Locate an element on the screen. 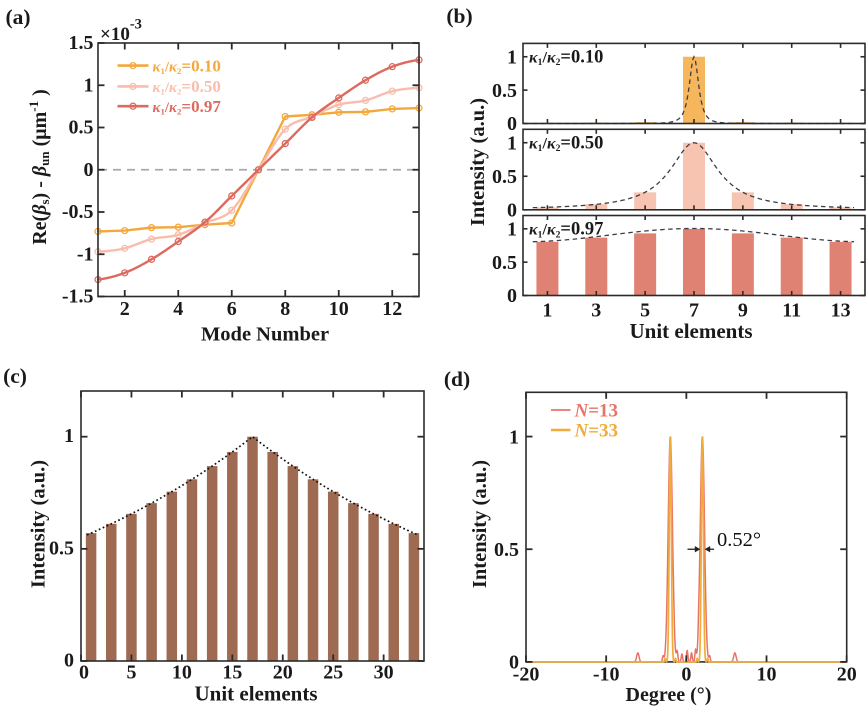  svg-text: Re(βs) - βun (μm-1 ) is located at coordinates (39, 167).